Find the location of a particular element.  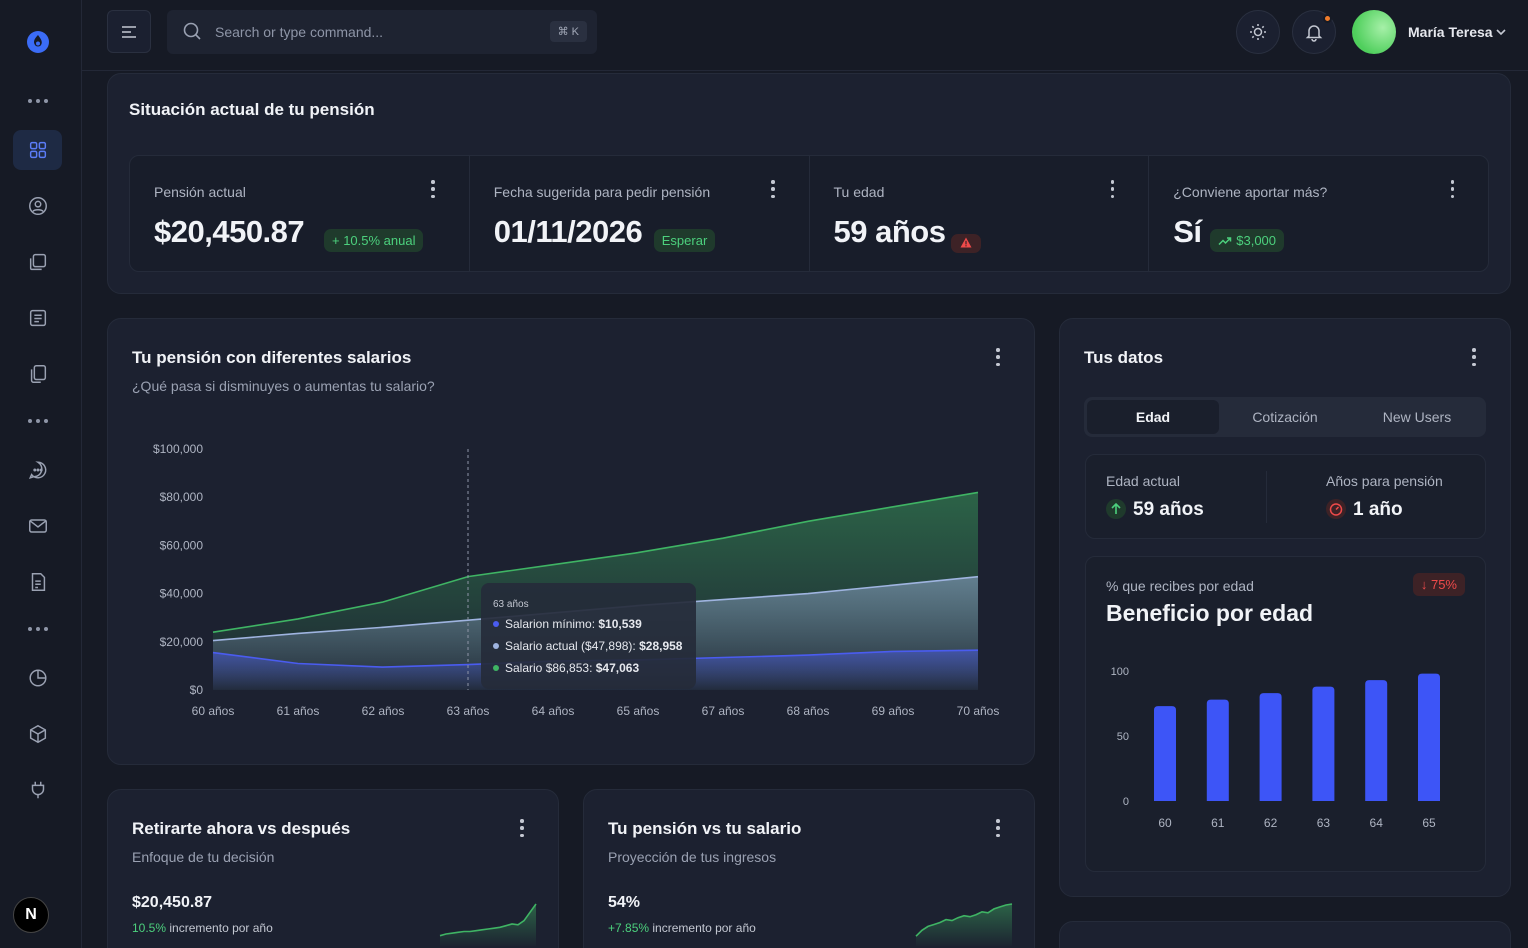

avatar is located at coordinates (1374, 32).